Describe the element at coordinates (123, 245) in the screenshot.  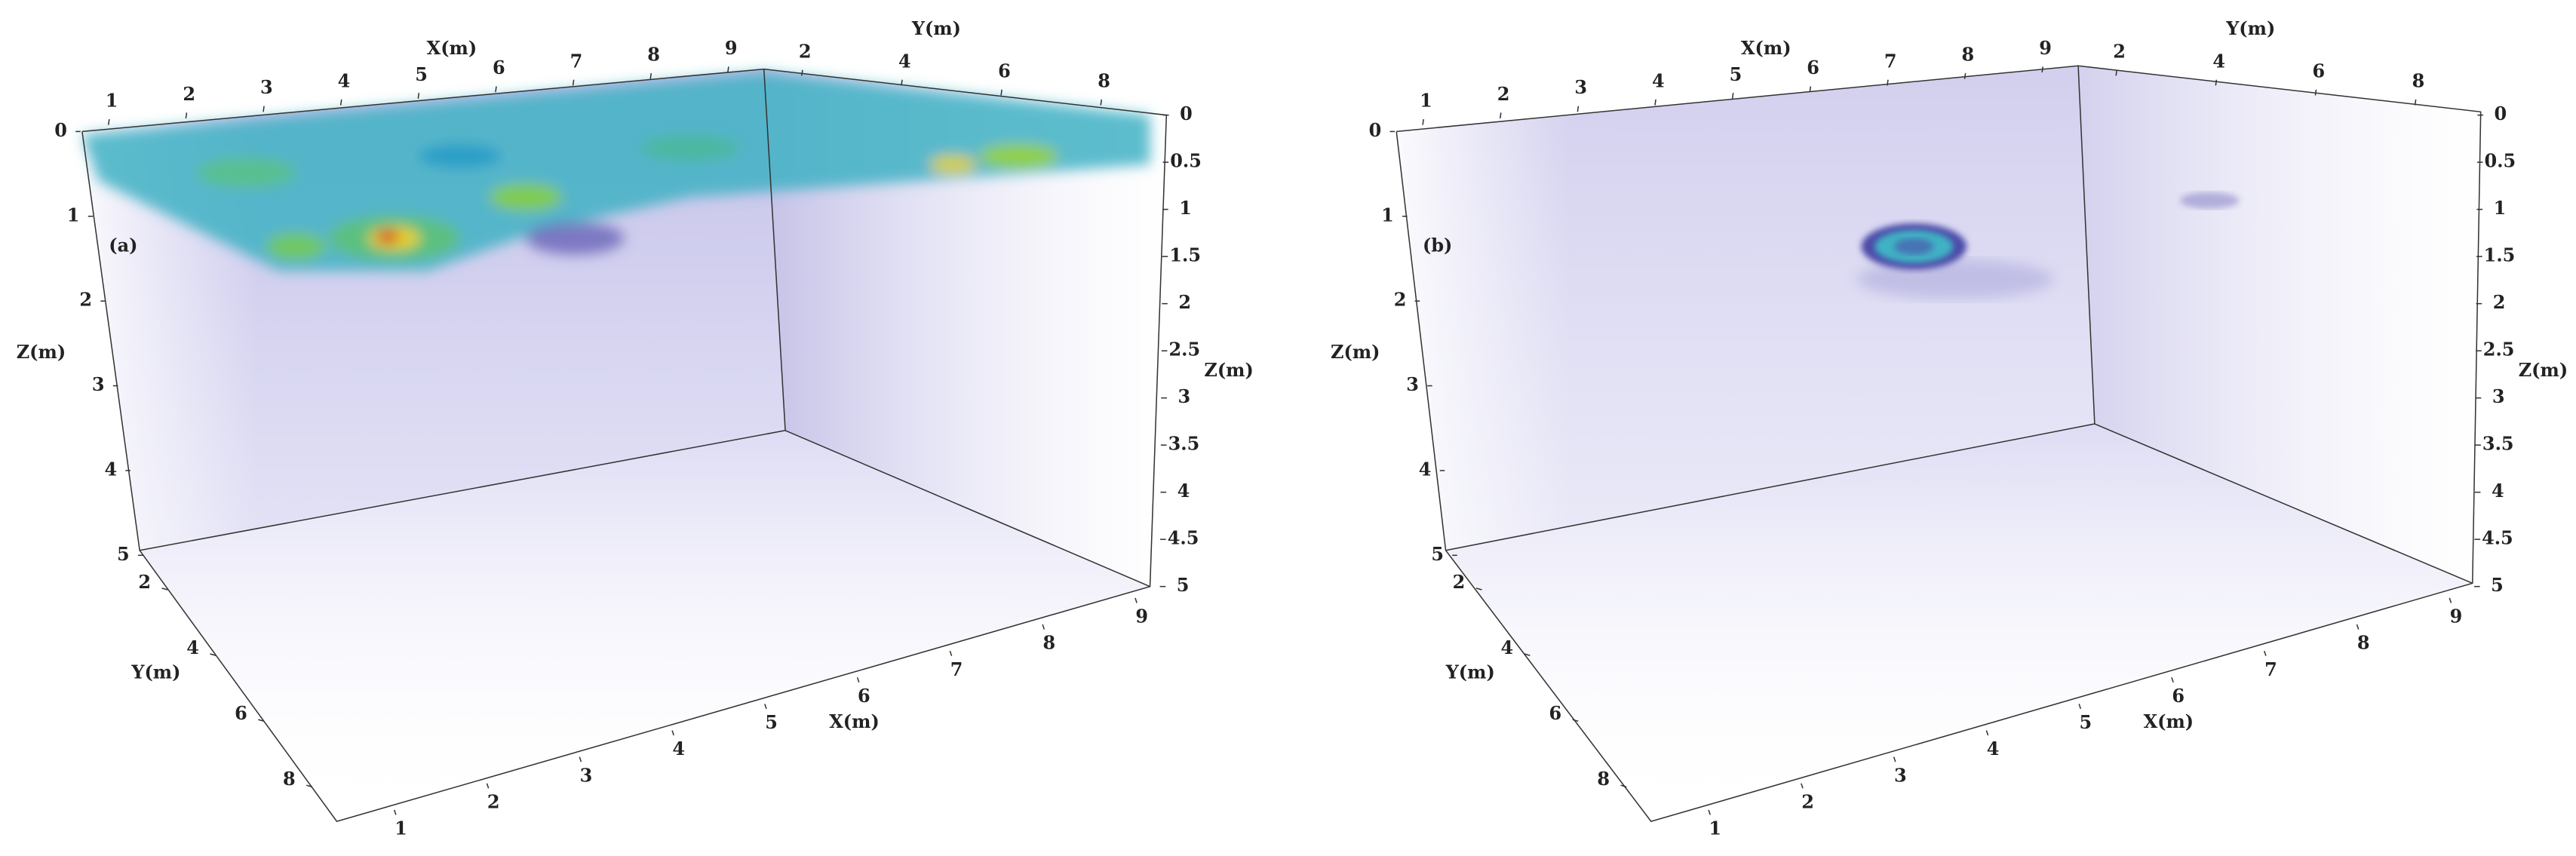
I see `panel-label: (a)` at that location.